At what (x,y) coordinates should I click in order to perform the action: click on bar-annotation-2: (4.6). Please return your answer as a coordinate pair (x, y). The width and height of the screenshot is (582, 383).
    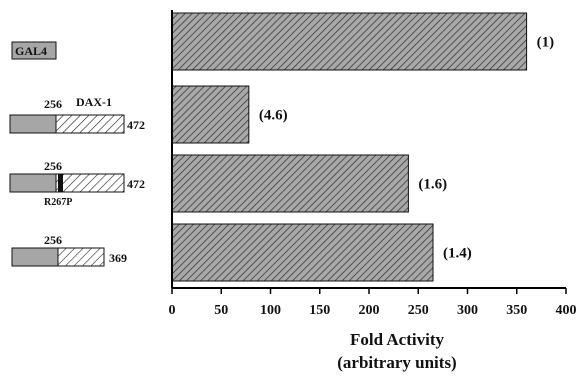
    Looking at the image, I should click on (273, 116).